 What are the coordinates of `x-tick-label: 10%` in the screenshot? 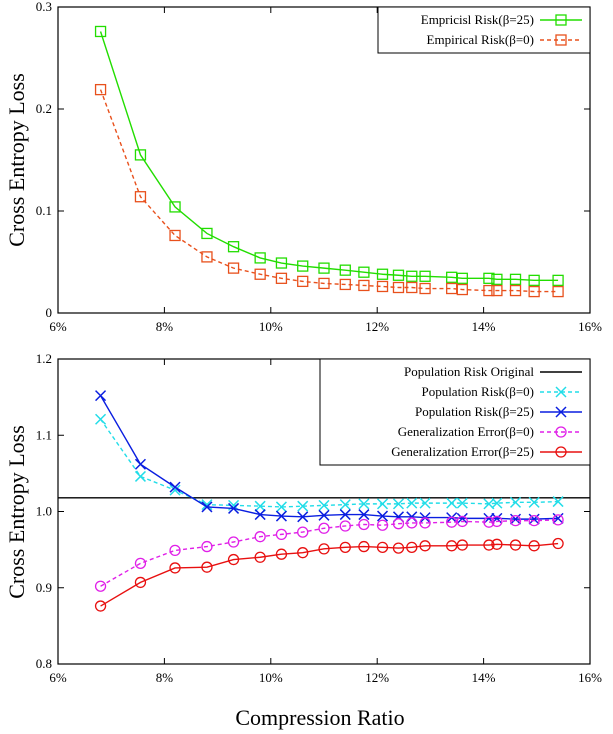 It's located at (271, 326).